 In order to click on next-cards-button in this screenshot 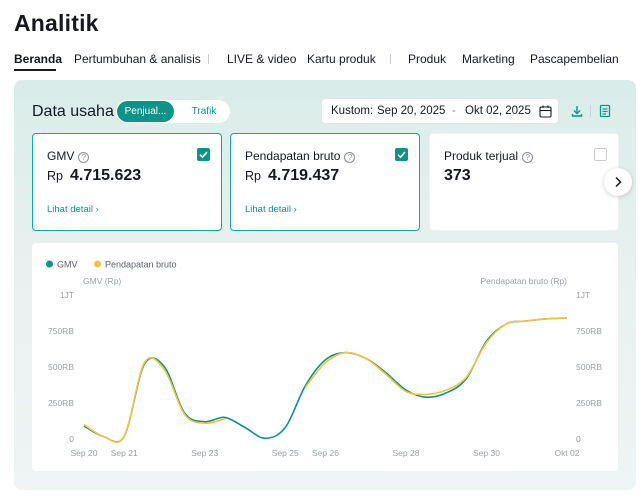, I will do `click(618, 182)`.